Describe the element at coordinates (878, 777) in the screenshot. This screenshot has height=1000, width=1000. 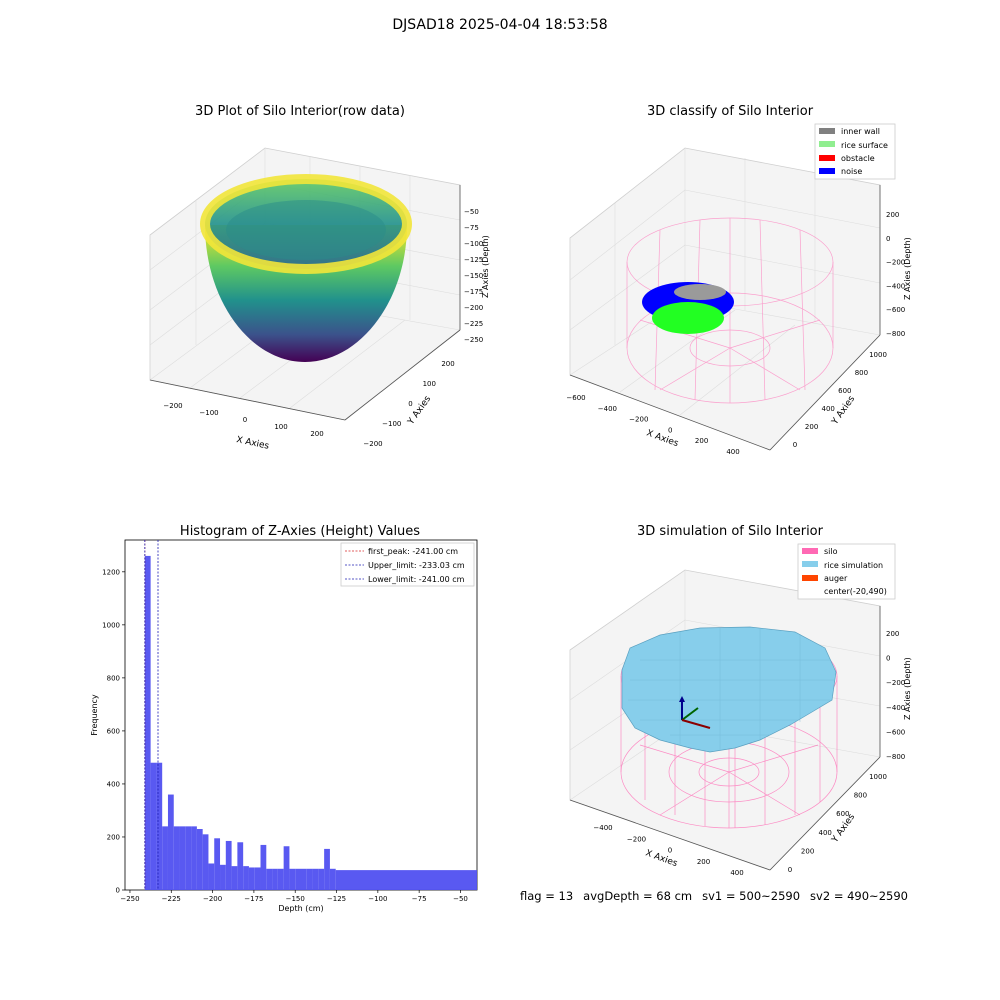
I see `plot4-y-tick: 1000` at that location.